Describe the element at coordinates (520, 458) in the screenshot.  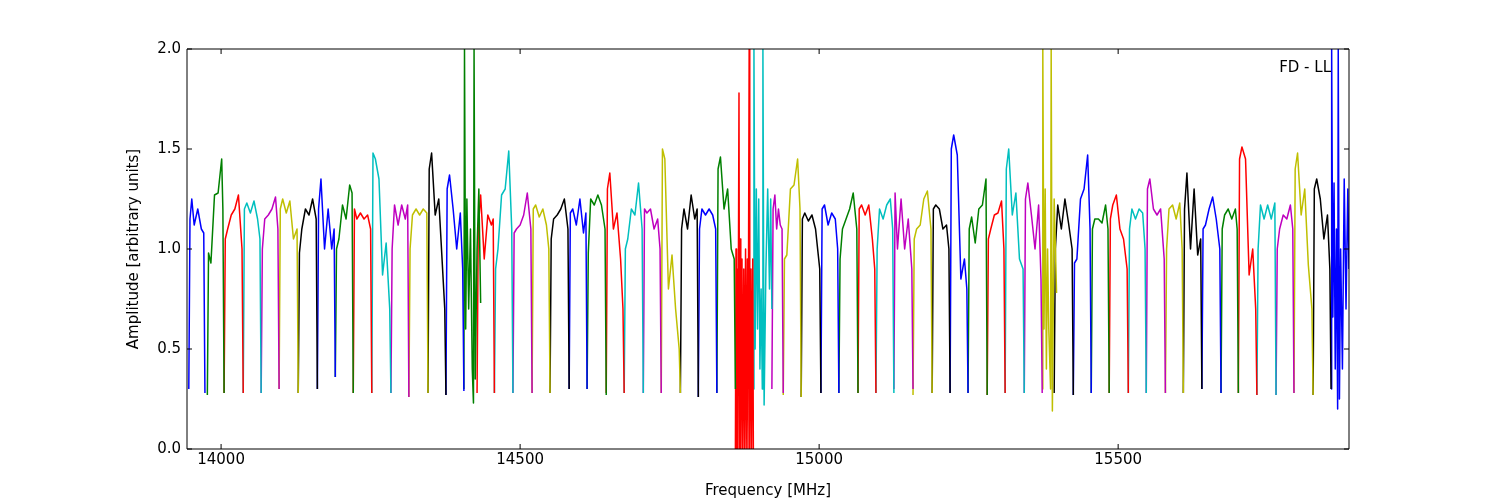
I see `x-tick-label: 14500` at that location.